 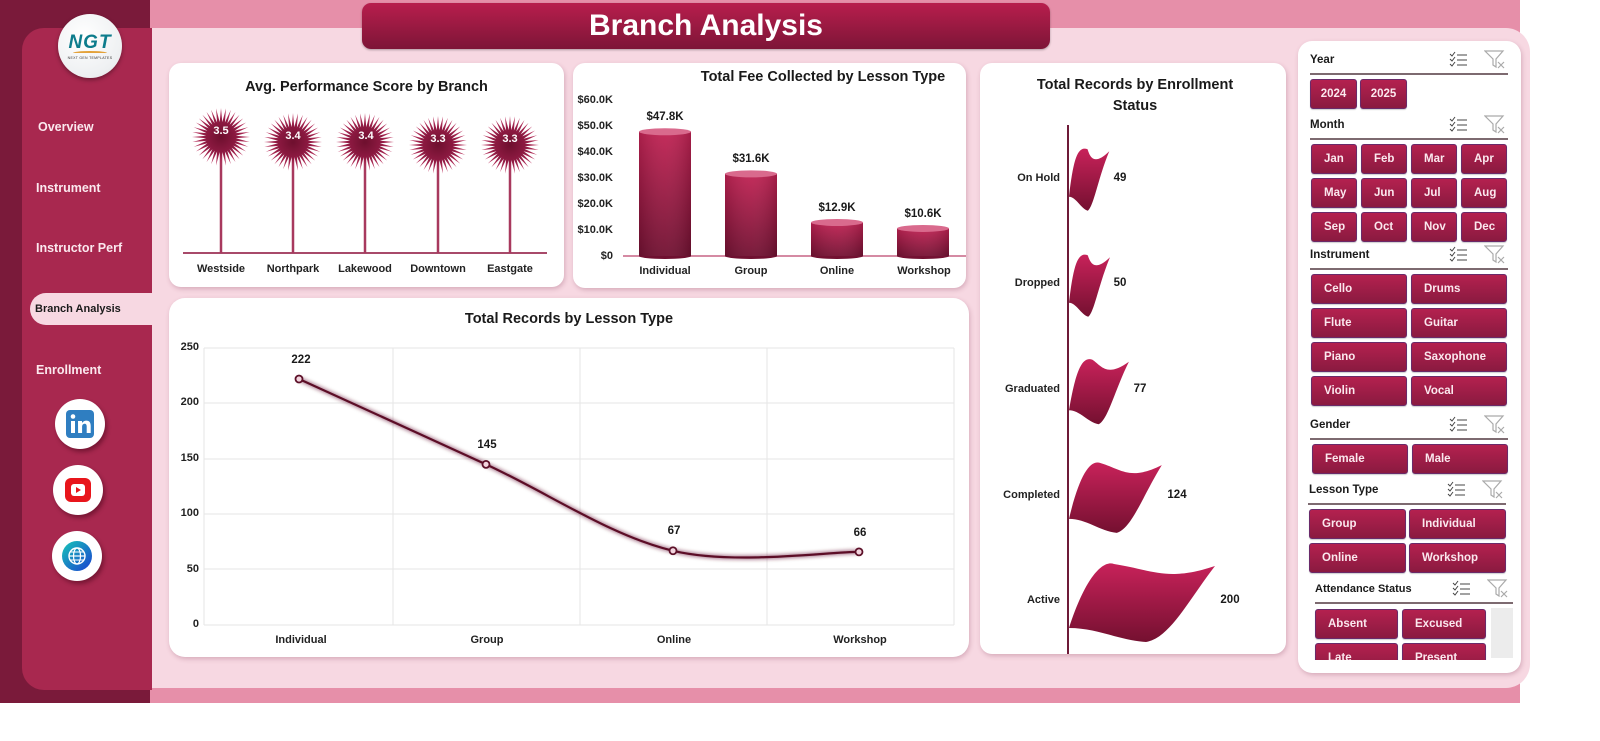 I want to click on data-label: 66, so click(x=860, y=533).